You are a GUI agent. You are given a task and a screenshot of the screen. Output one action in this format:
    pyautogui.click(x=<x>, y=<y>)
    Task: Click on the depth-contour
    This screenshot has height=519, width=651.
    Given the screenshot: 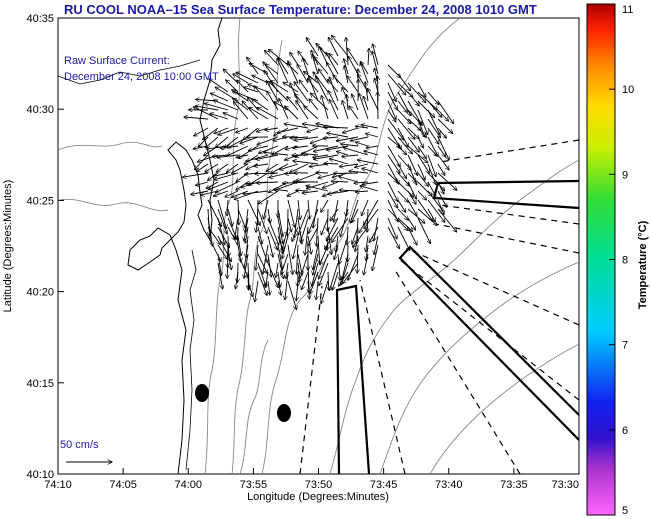 What is the action you would take?
    pyautogui.click(x=504, y=408)
    